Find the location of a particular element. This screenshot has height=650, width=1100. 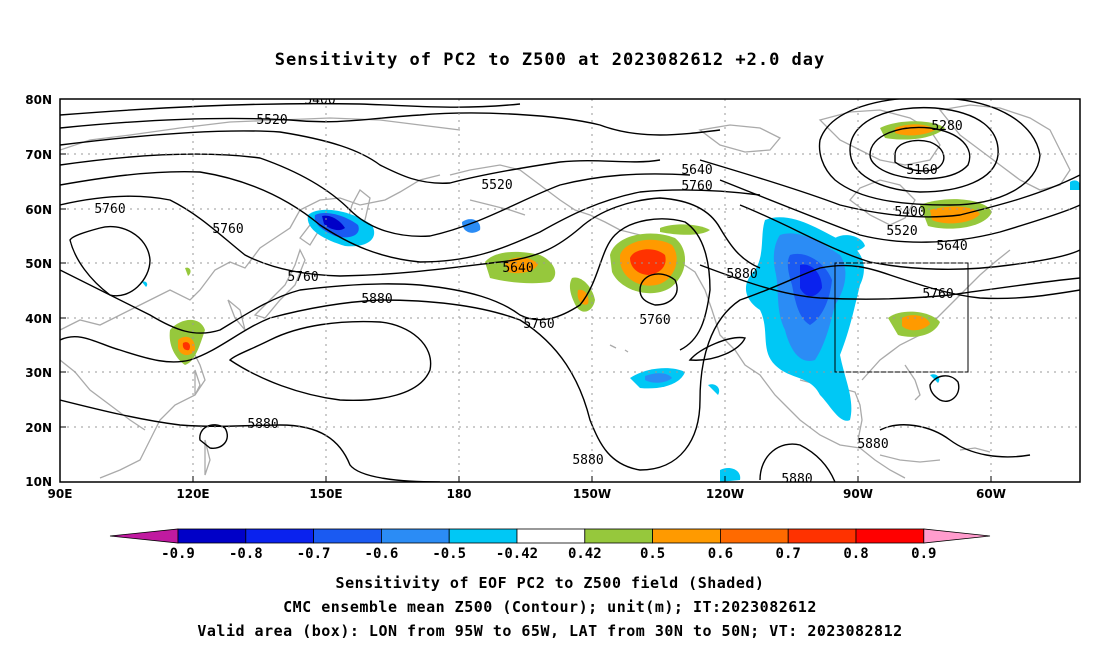

lon-label: 150E is located at coordinates (325, 494).